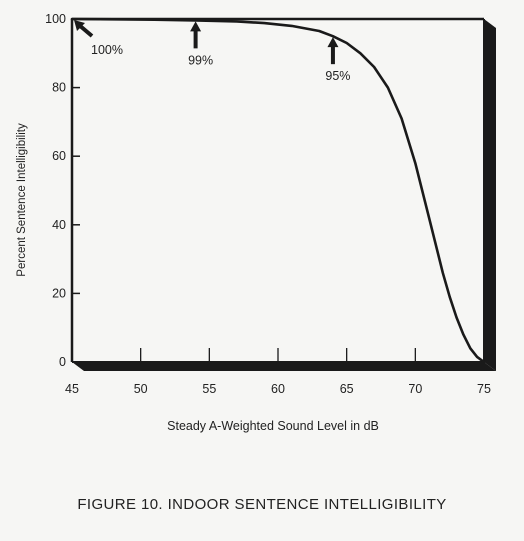 The image size is (524, 541). I want to click on y-tick-label: 0, so click(62, 362).